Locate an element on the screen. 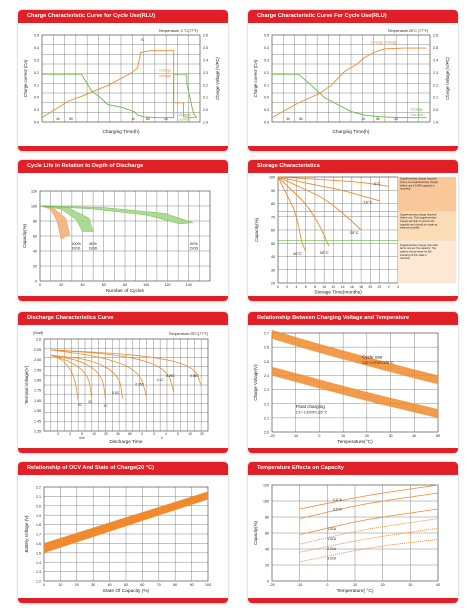  zone-note: Supplementary charge may often is located at coordinates (419, 245).